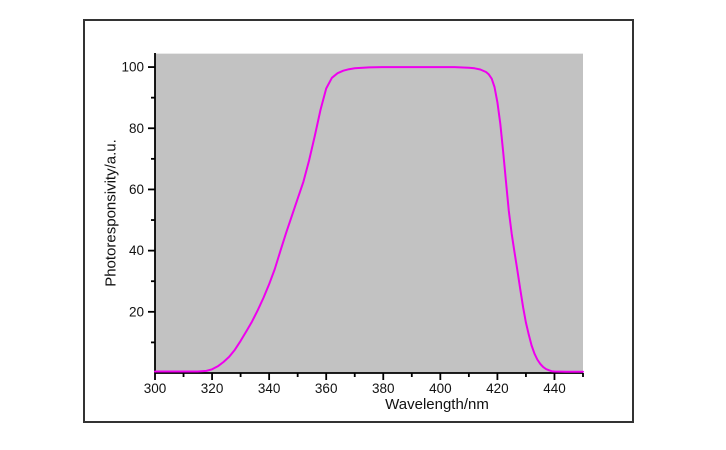 The image size is (726, 450). I want to click on x-tick-label: 320, so click(212, 388).